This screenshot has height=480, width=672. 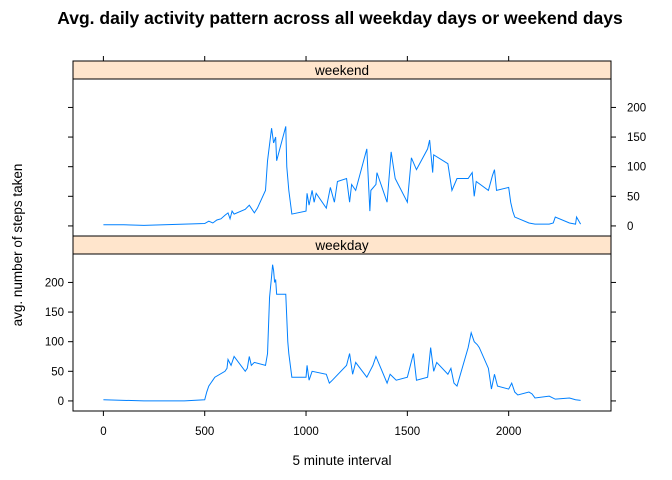 I want to click on y-tick-label-weekend-50: 50, so click(x=633, y=197).